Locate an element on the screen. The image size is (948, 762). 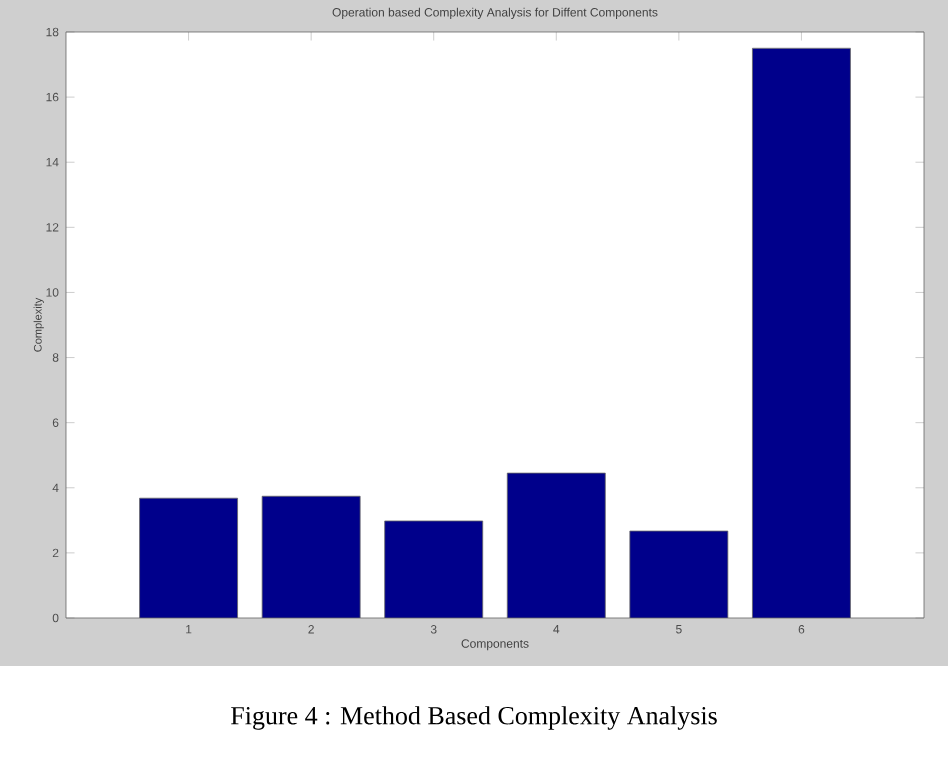
caption: Figure 4 : Method Based Complexity Analysis is located at coordinates (474, 718).